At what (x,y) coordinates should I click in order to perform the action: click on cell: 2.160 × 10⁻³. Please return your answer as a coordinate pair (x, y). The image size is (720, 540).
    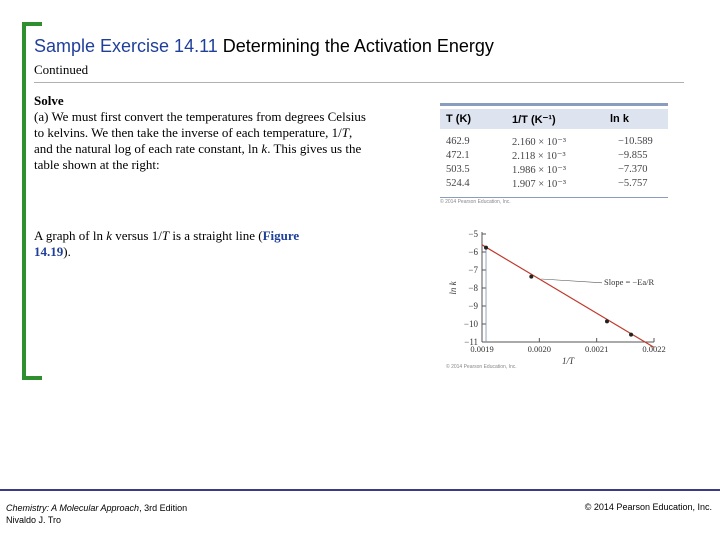
    Looking at the image, I should click on (539, 142).